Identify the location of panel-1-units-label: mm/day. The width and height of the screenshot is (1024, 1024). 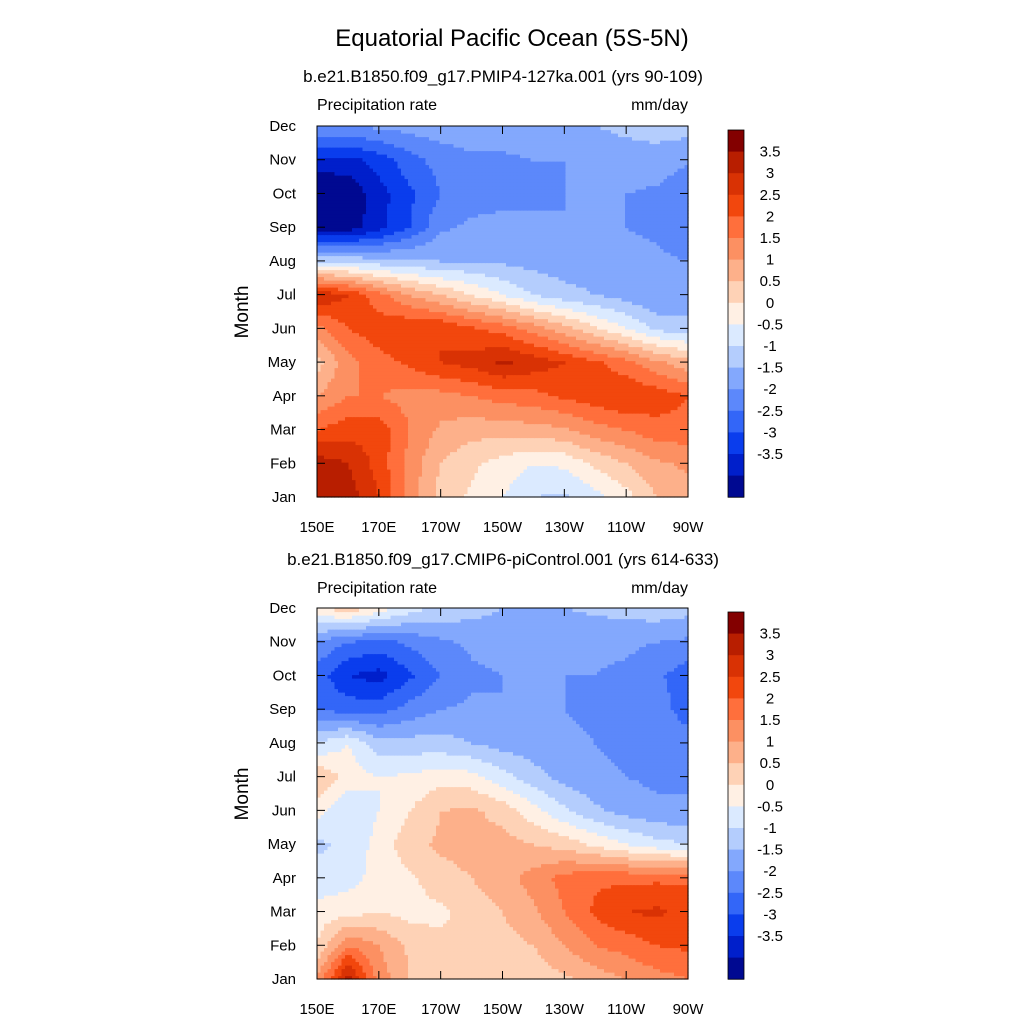
(659, 105).